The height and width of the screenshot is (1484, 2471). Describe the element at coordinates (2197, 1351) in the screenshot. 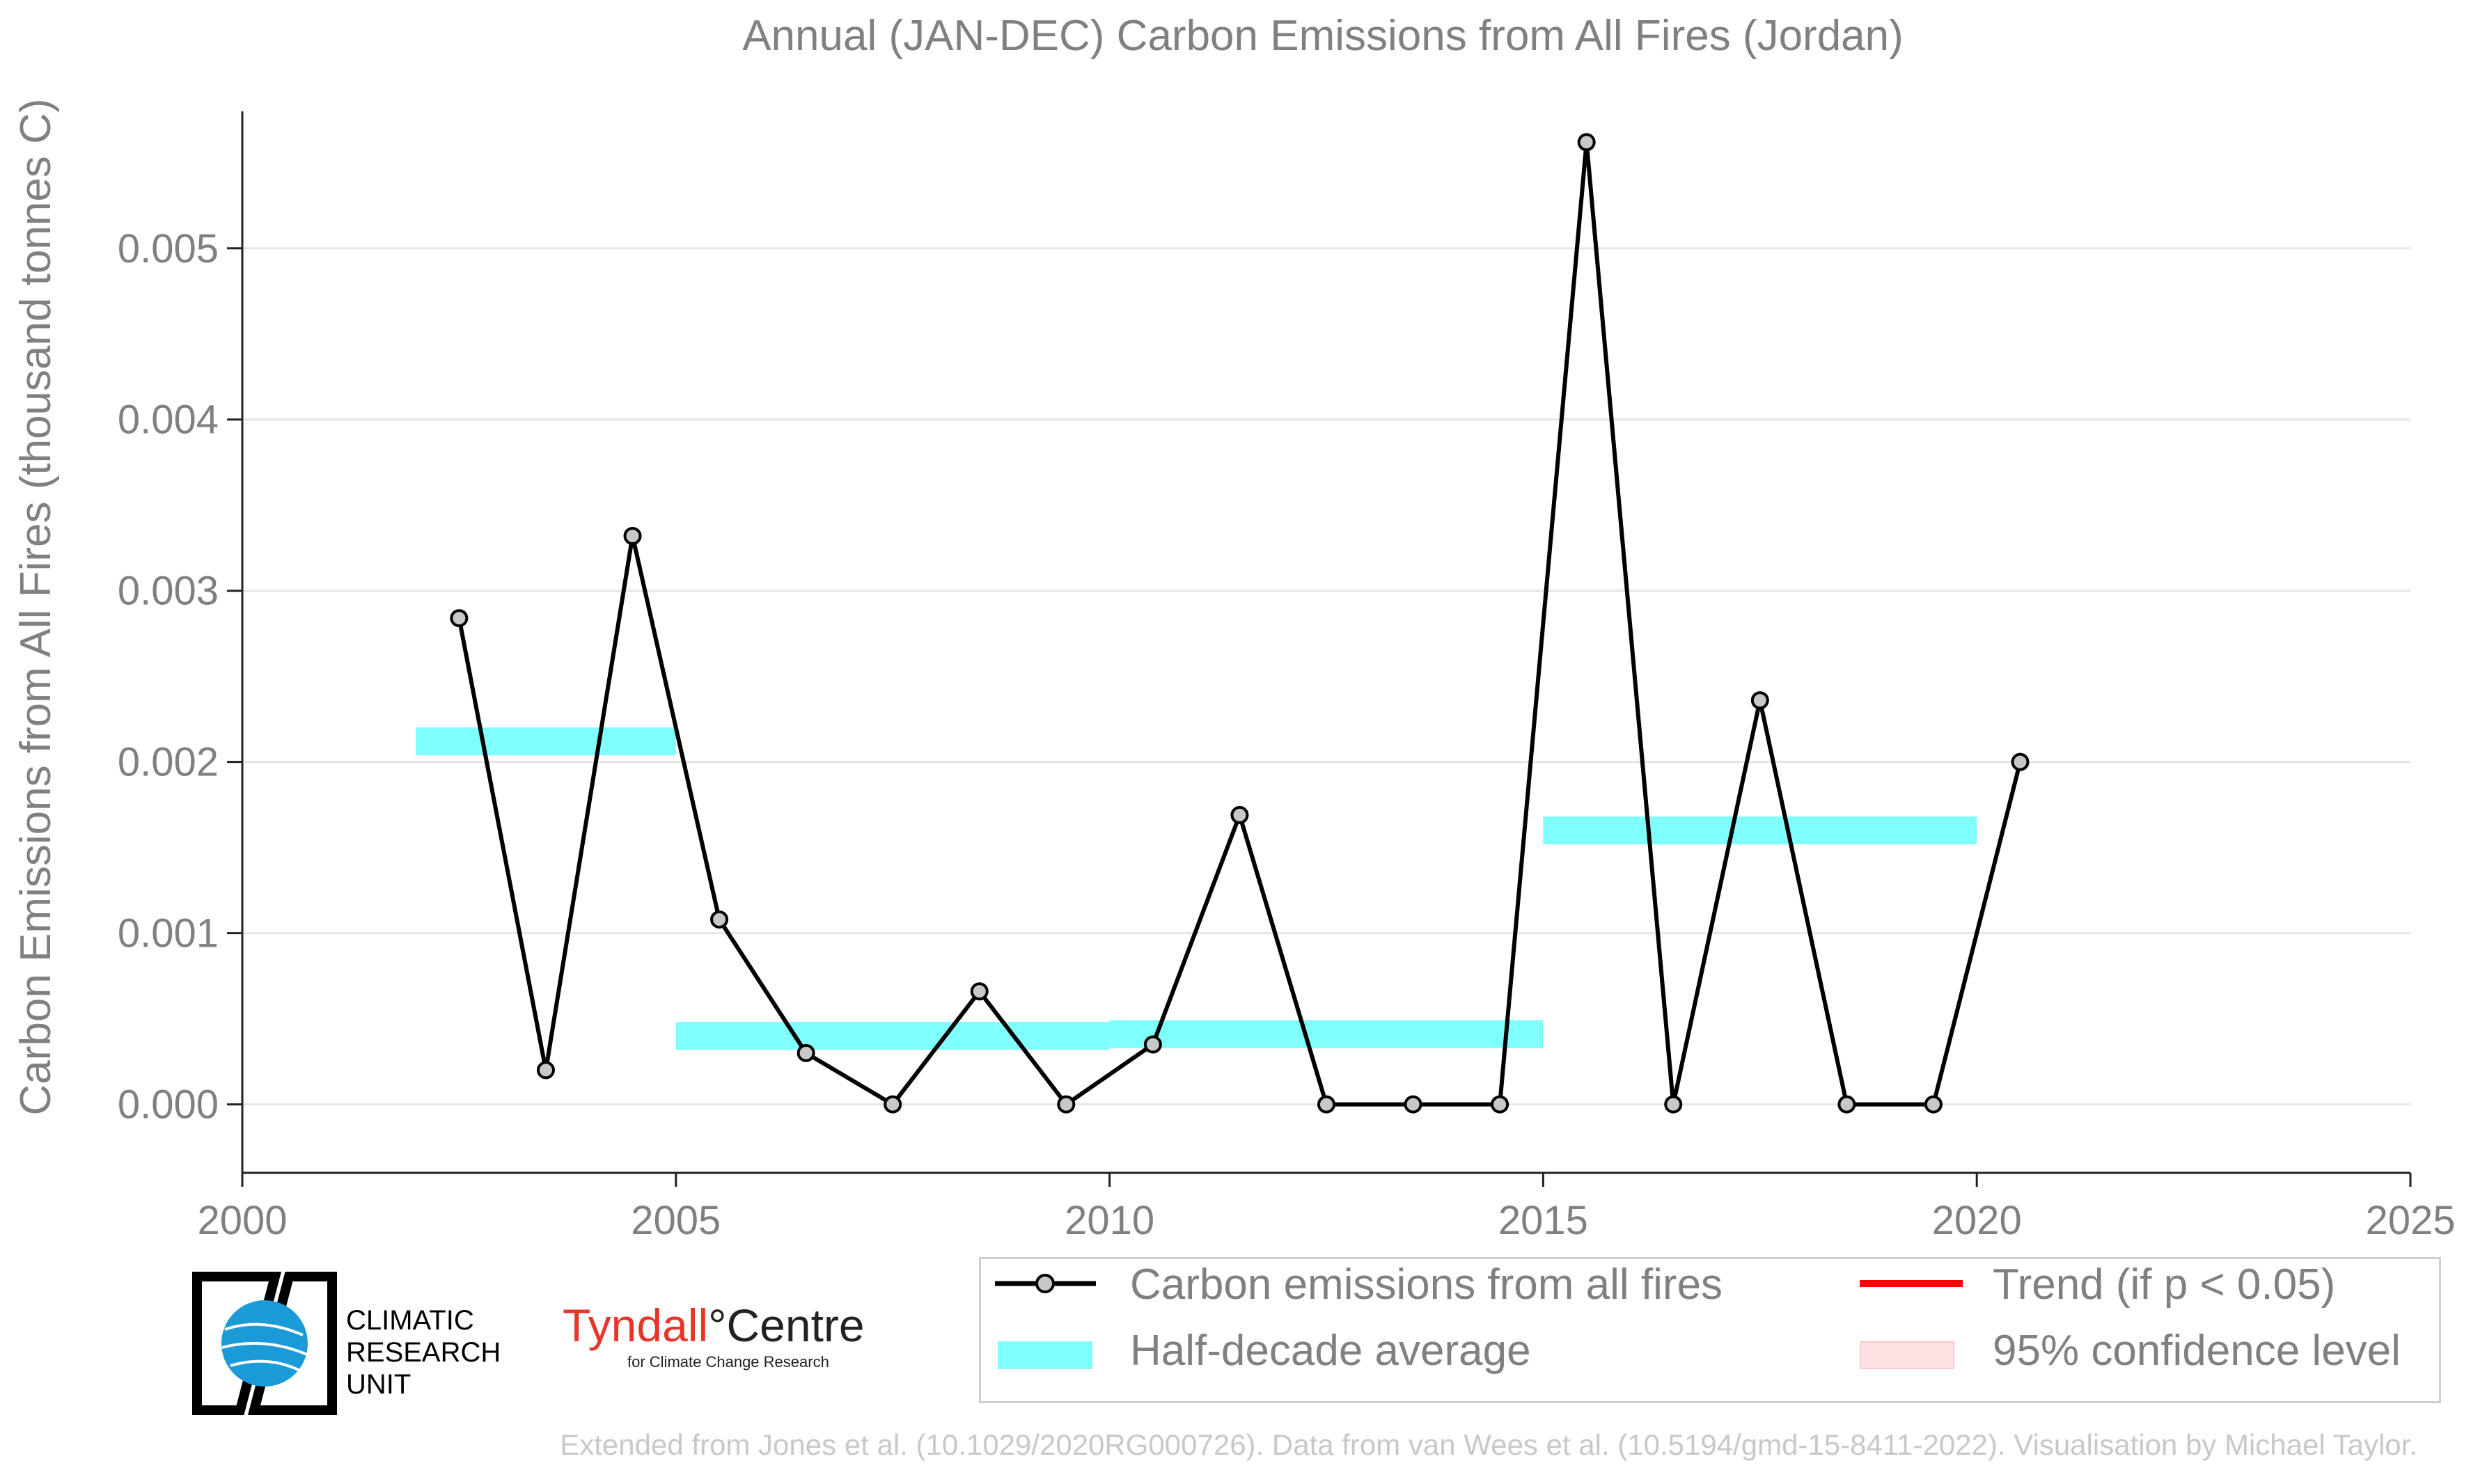

I see `legend-label-confidence: 95% confidence level` at that location.